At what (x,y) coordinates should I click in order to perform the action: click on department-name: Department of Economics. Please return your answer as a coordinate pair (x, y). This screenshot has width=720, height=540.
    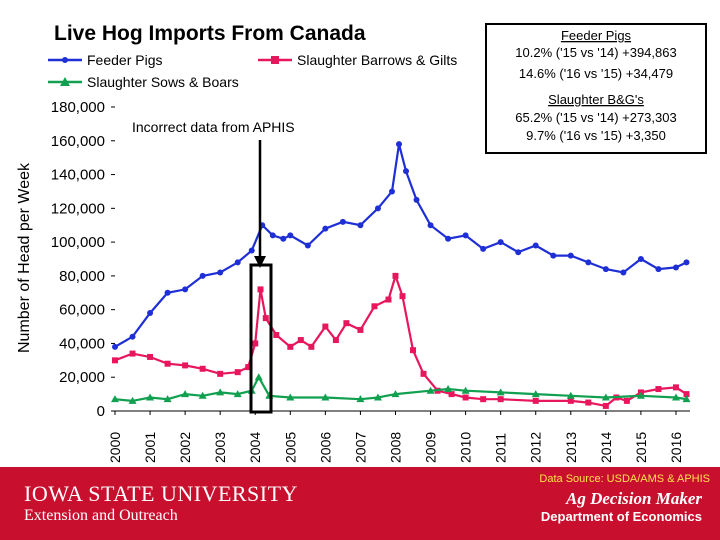
    Looking at the image, I should click on (621, 516).